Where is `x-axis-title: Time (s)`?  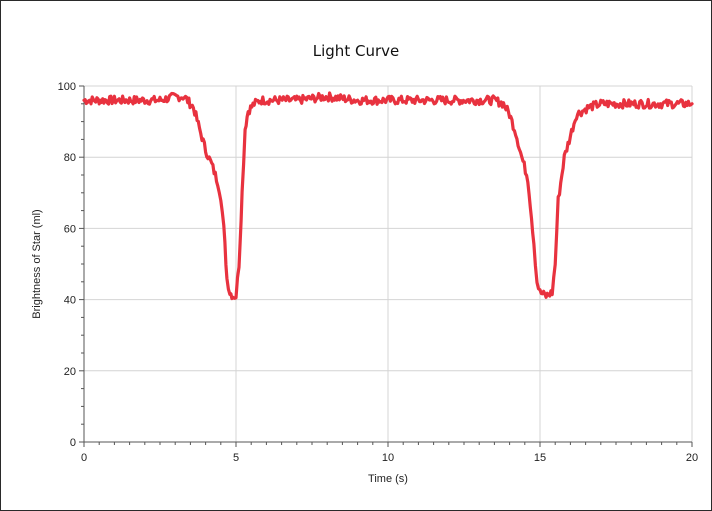
x-axis-title: Time (s) is located at coordinates (388, 479).